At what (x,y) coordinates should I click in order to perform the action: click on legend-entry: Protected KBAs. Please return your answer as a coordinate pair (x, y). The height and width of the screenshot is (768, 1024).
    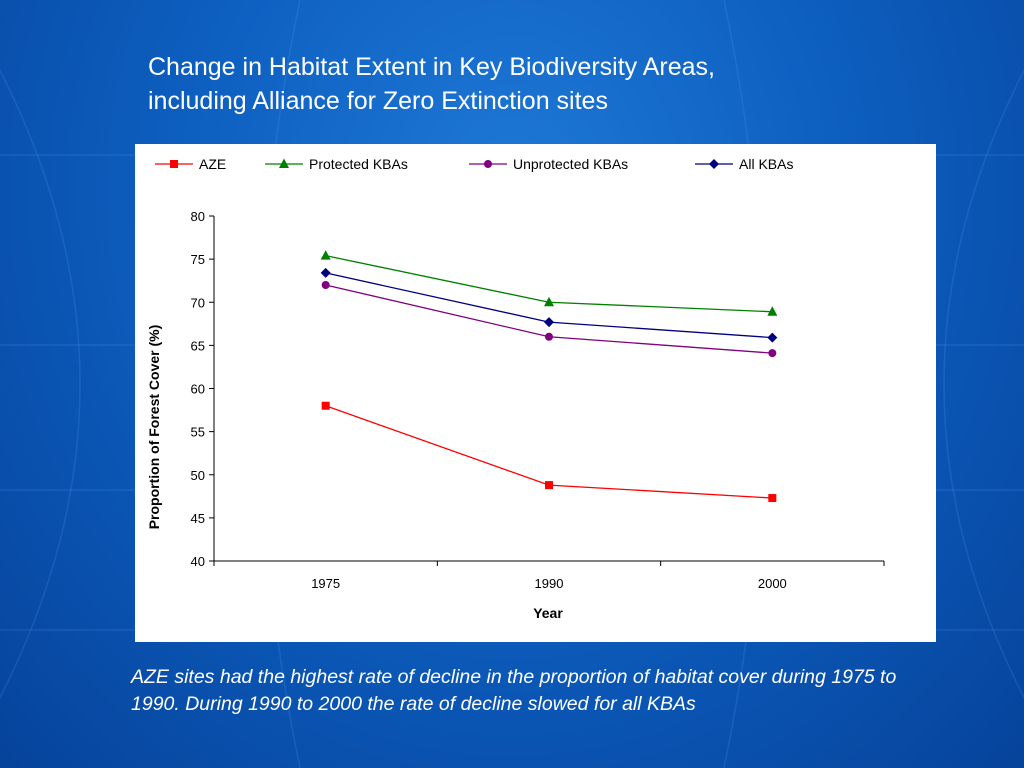
    Looking at the image, I should click on (336, 164).